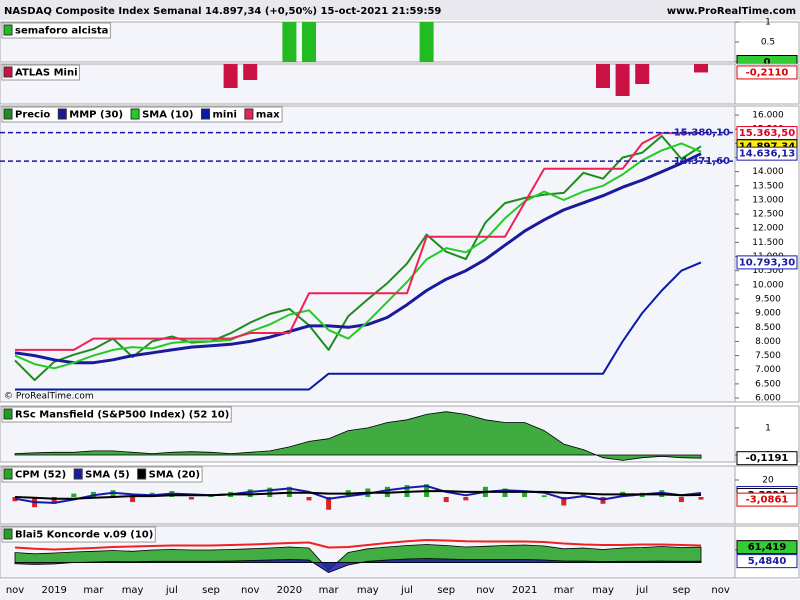 This screenshot has height=600, width=800. I want to click on panel: -0,2110 ATLAS Mini, so click(400, 84).